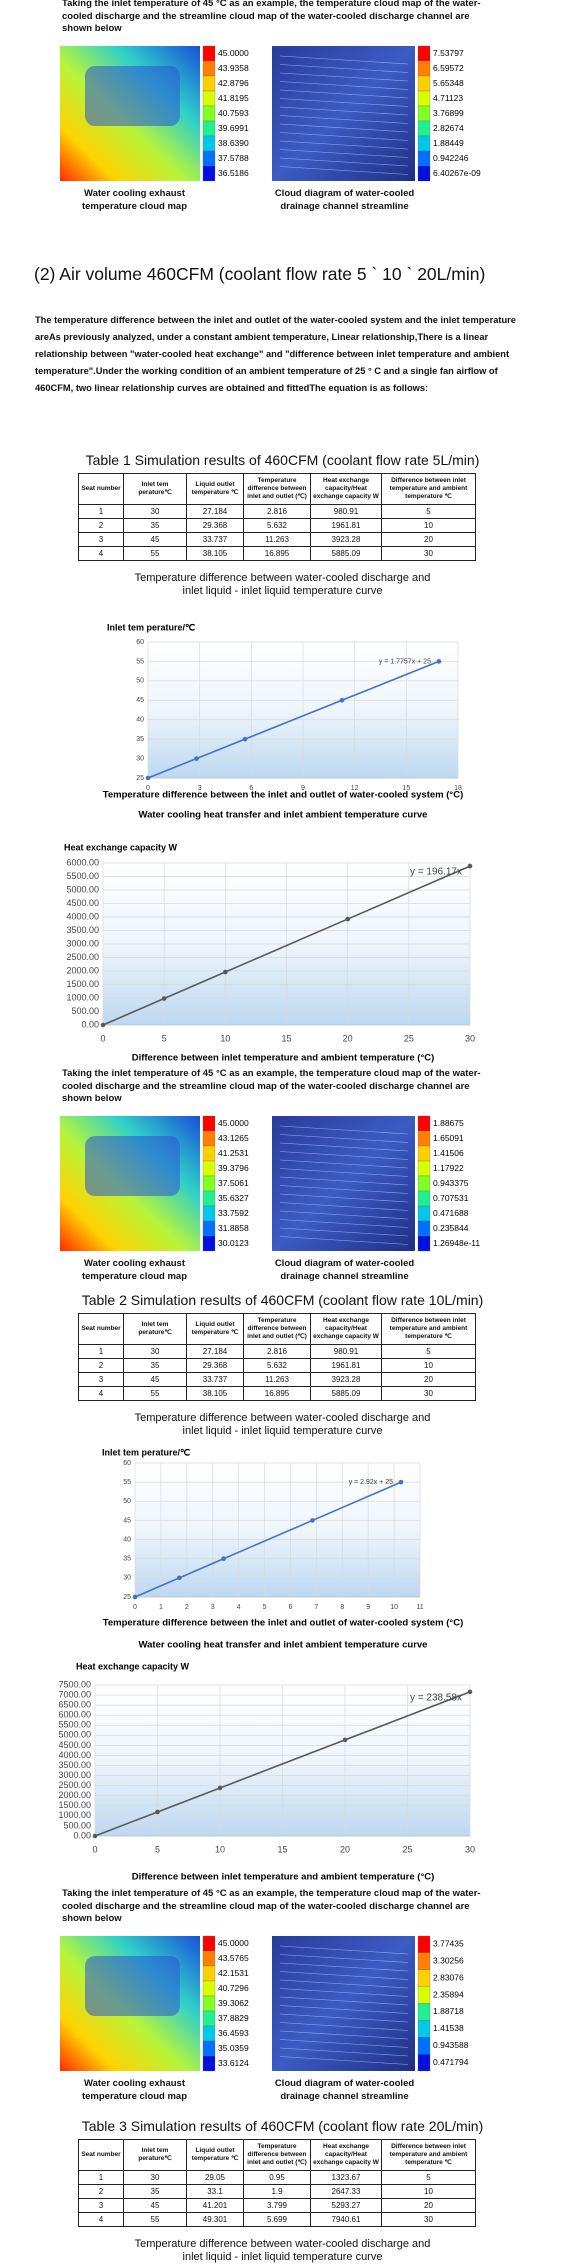 This screenshot has width=565, height=2268. What do you see at coordinates (233, 53) in the screenshot?
I see `left-color-scale-label: 45.0000` at bounding box center [233, 53].